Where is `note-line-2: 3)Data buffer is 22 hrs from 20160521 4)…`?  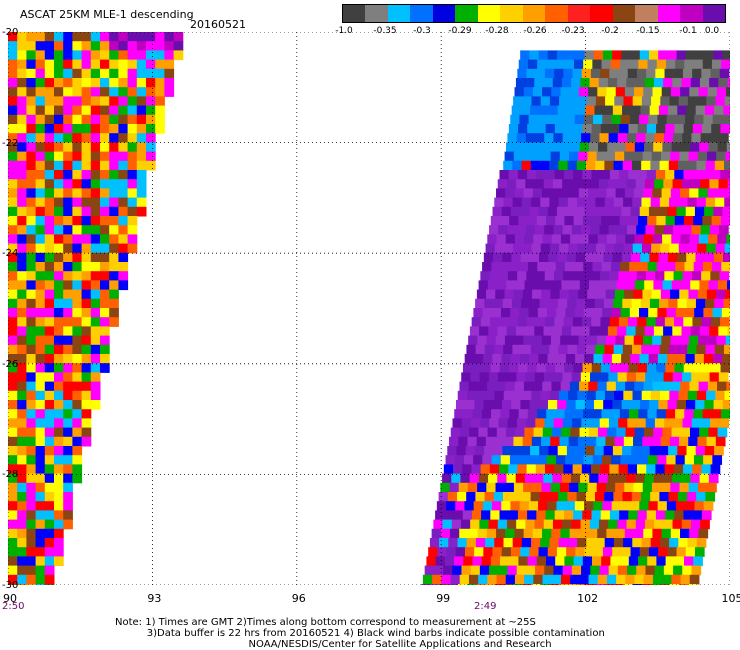
note-line-2: 3)Data buffer is 22 hrs from 20160521 4)… is located at coordinates (375, 633).